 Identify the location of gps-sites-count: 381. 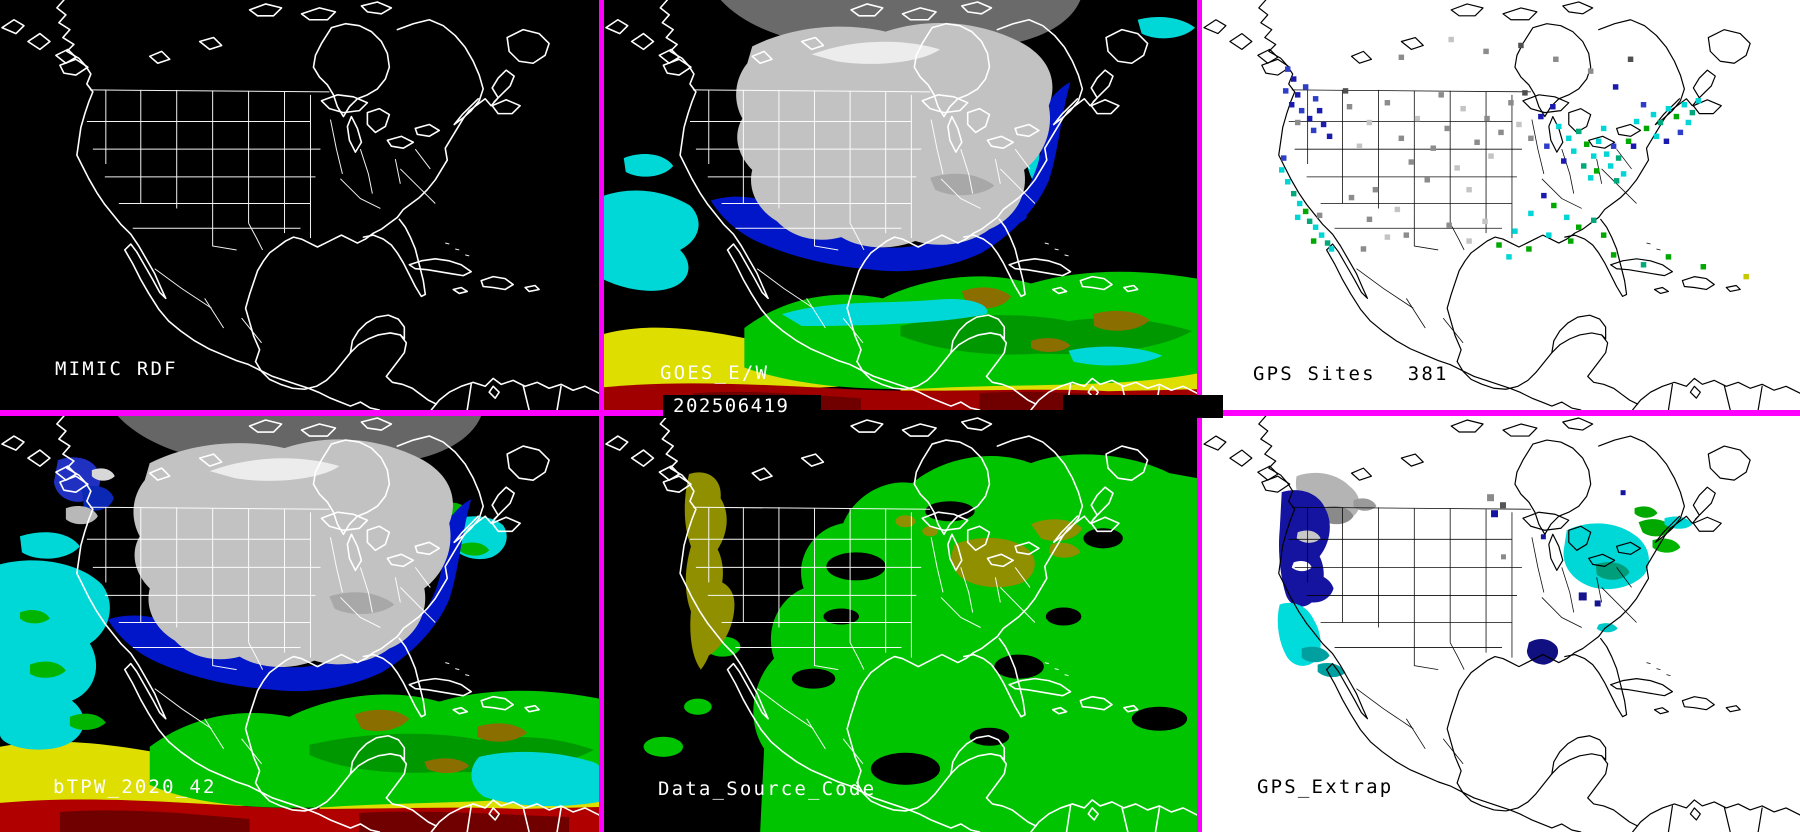
(1428, 374).